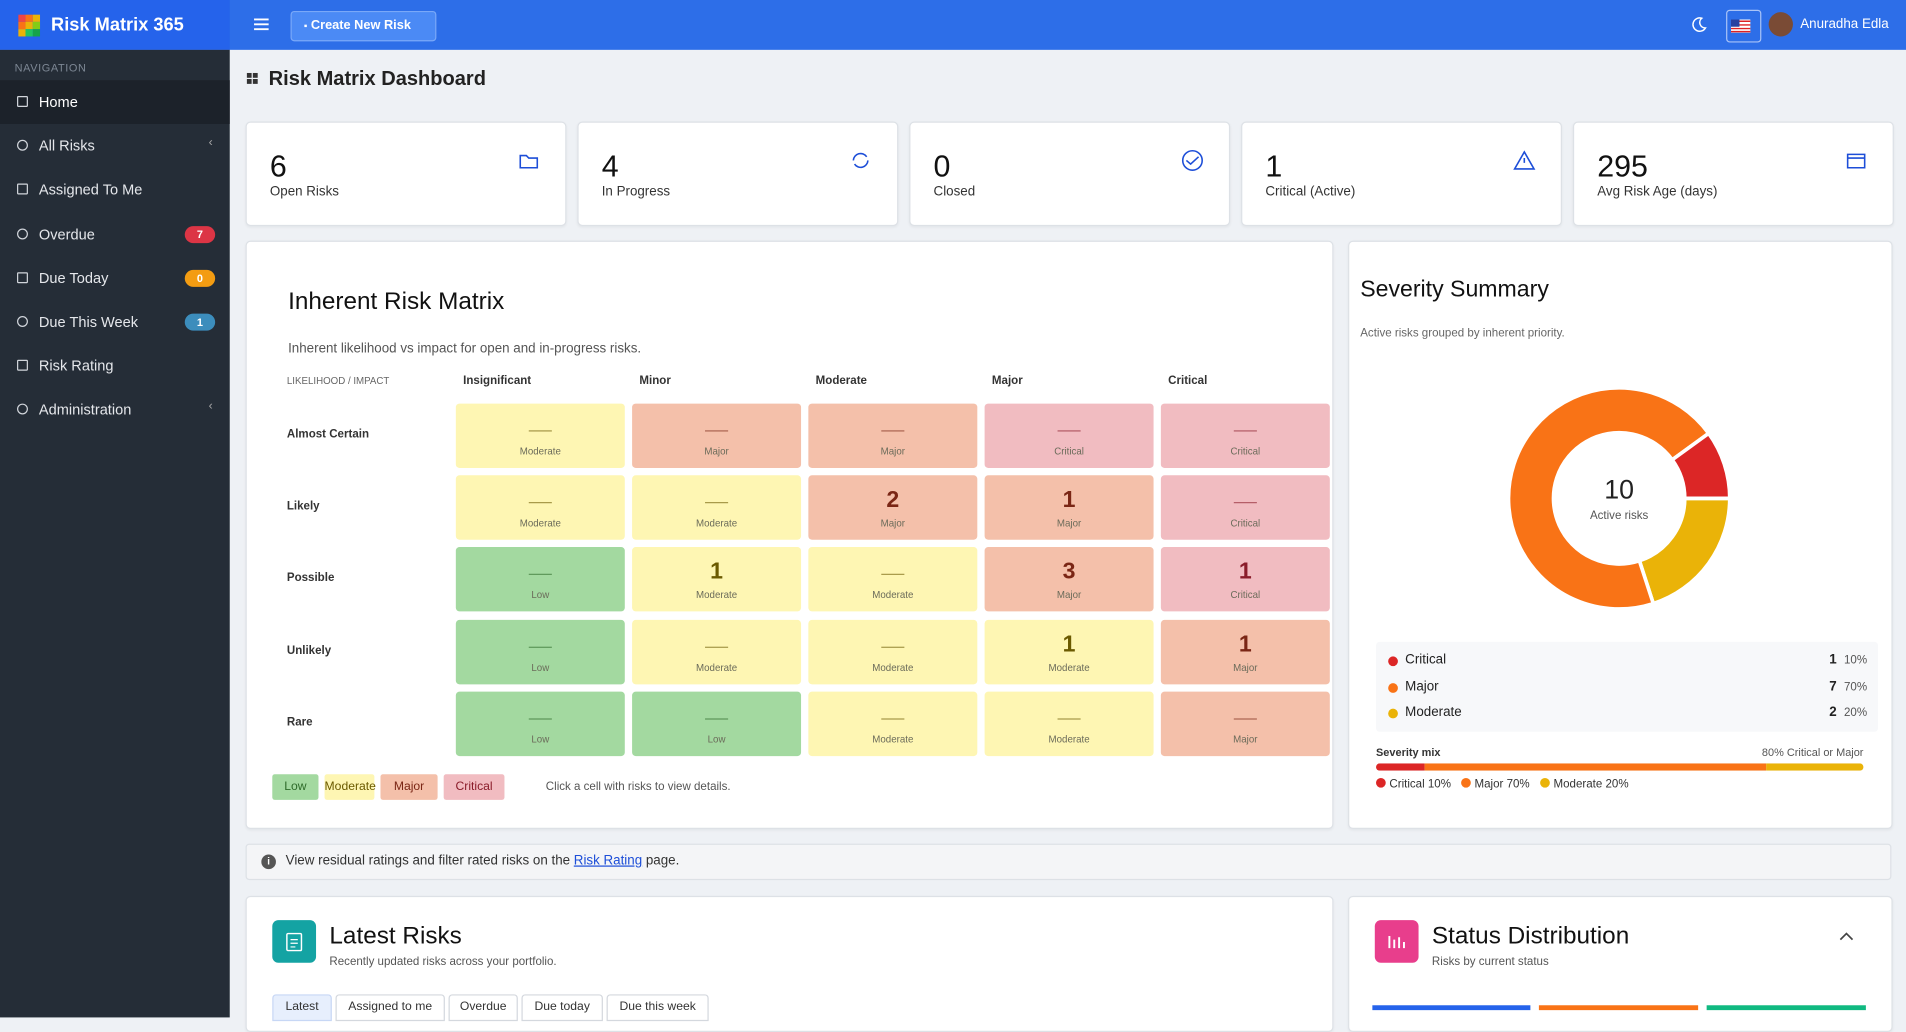 The width and height of the screenshot is (1906, 1032). Describe the element at coordinates (1627, 686) in the screenshot. I see `severity-list` at that location.